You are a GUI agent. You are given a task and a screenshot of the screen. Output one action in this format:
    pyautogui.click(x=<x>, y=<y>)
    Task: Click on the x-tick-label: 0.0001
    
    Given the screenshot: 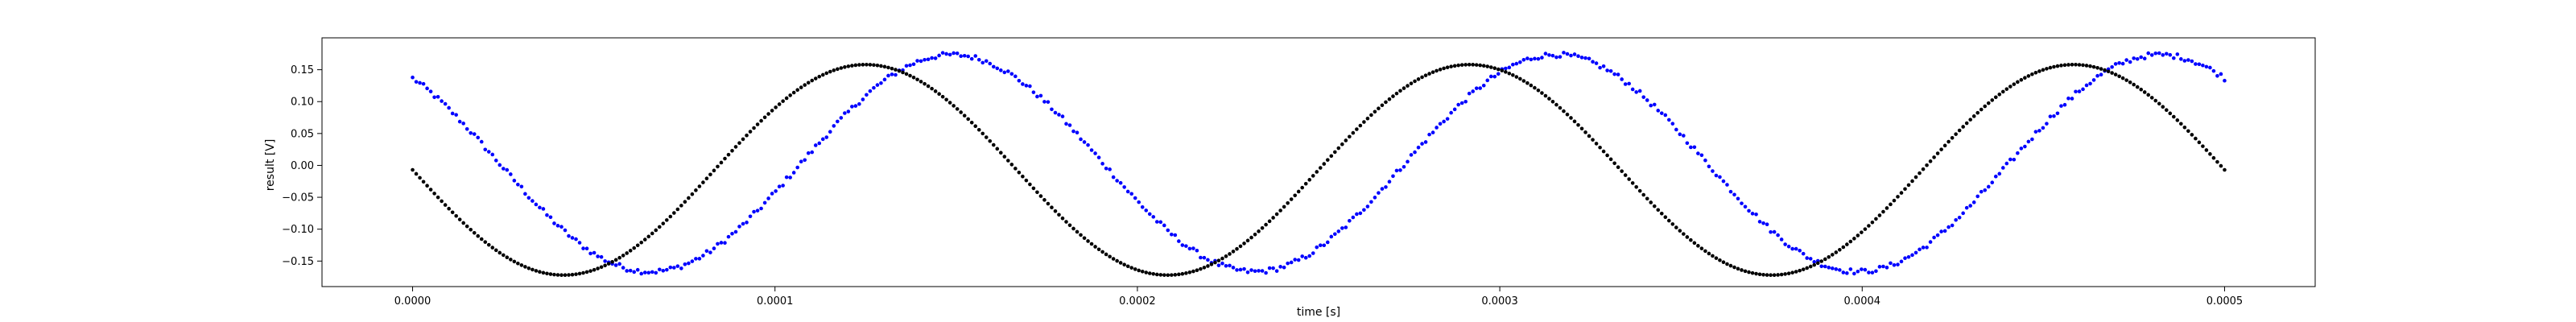 What is the action you would take?
    pyautogui.click(x=775, y=301)
    